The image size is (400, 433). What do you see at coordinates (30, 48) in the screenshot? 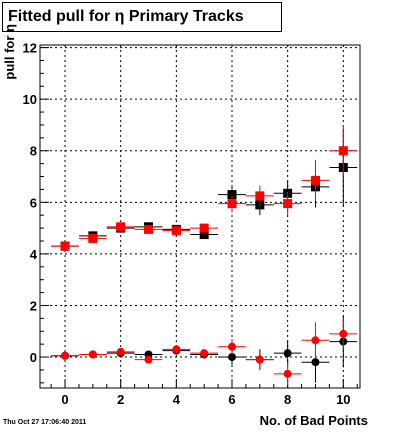
I see `y-tick-label: 12` at bounding box center [30, 48].